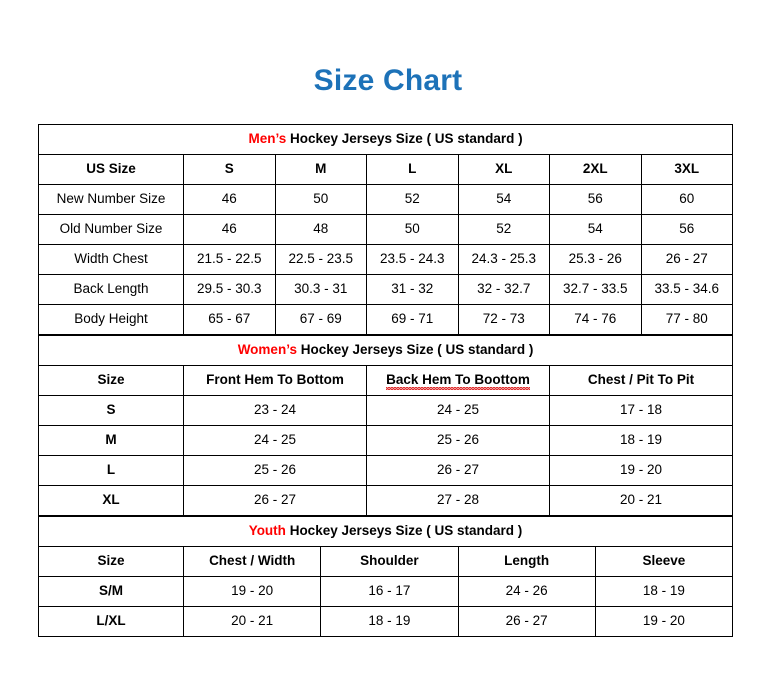 The image size is (776, 692). What do you see at coordinates (111, 169) in the screenshot?
I see `mens-col-header-0: US Size` at bounding box center [111, 169].